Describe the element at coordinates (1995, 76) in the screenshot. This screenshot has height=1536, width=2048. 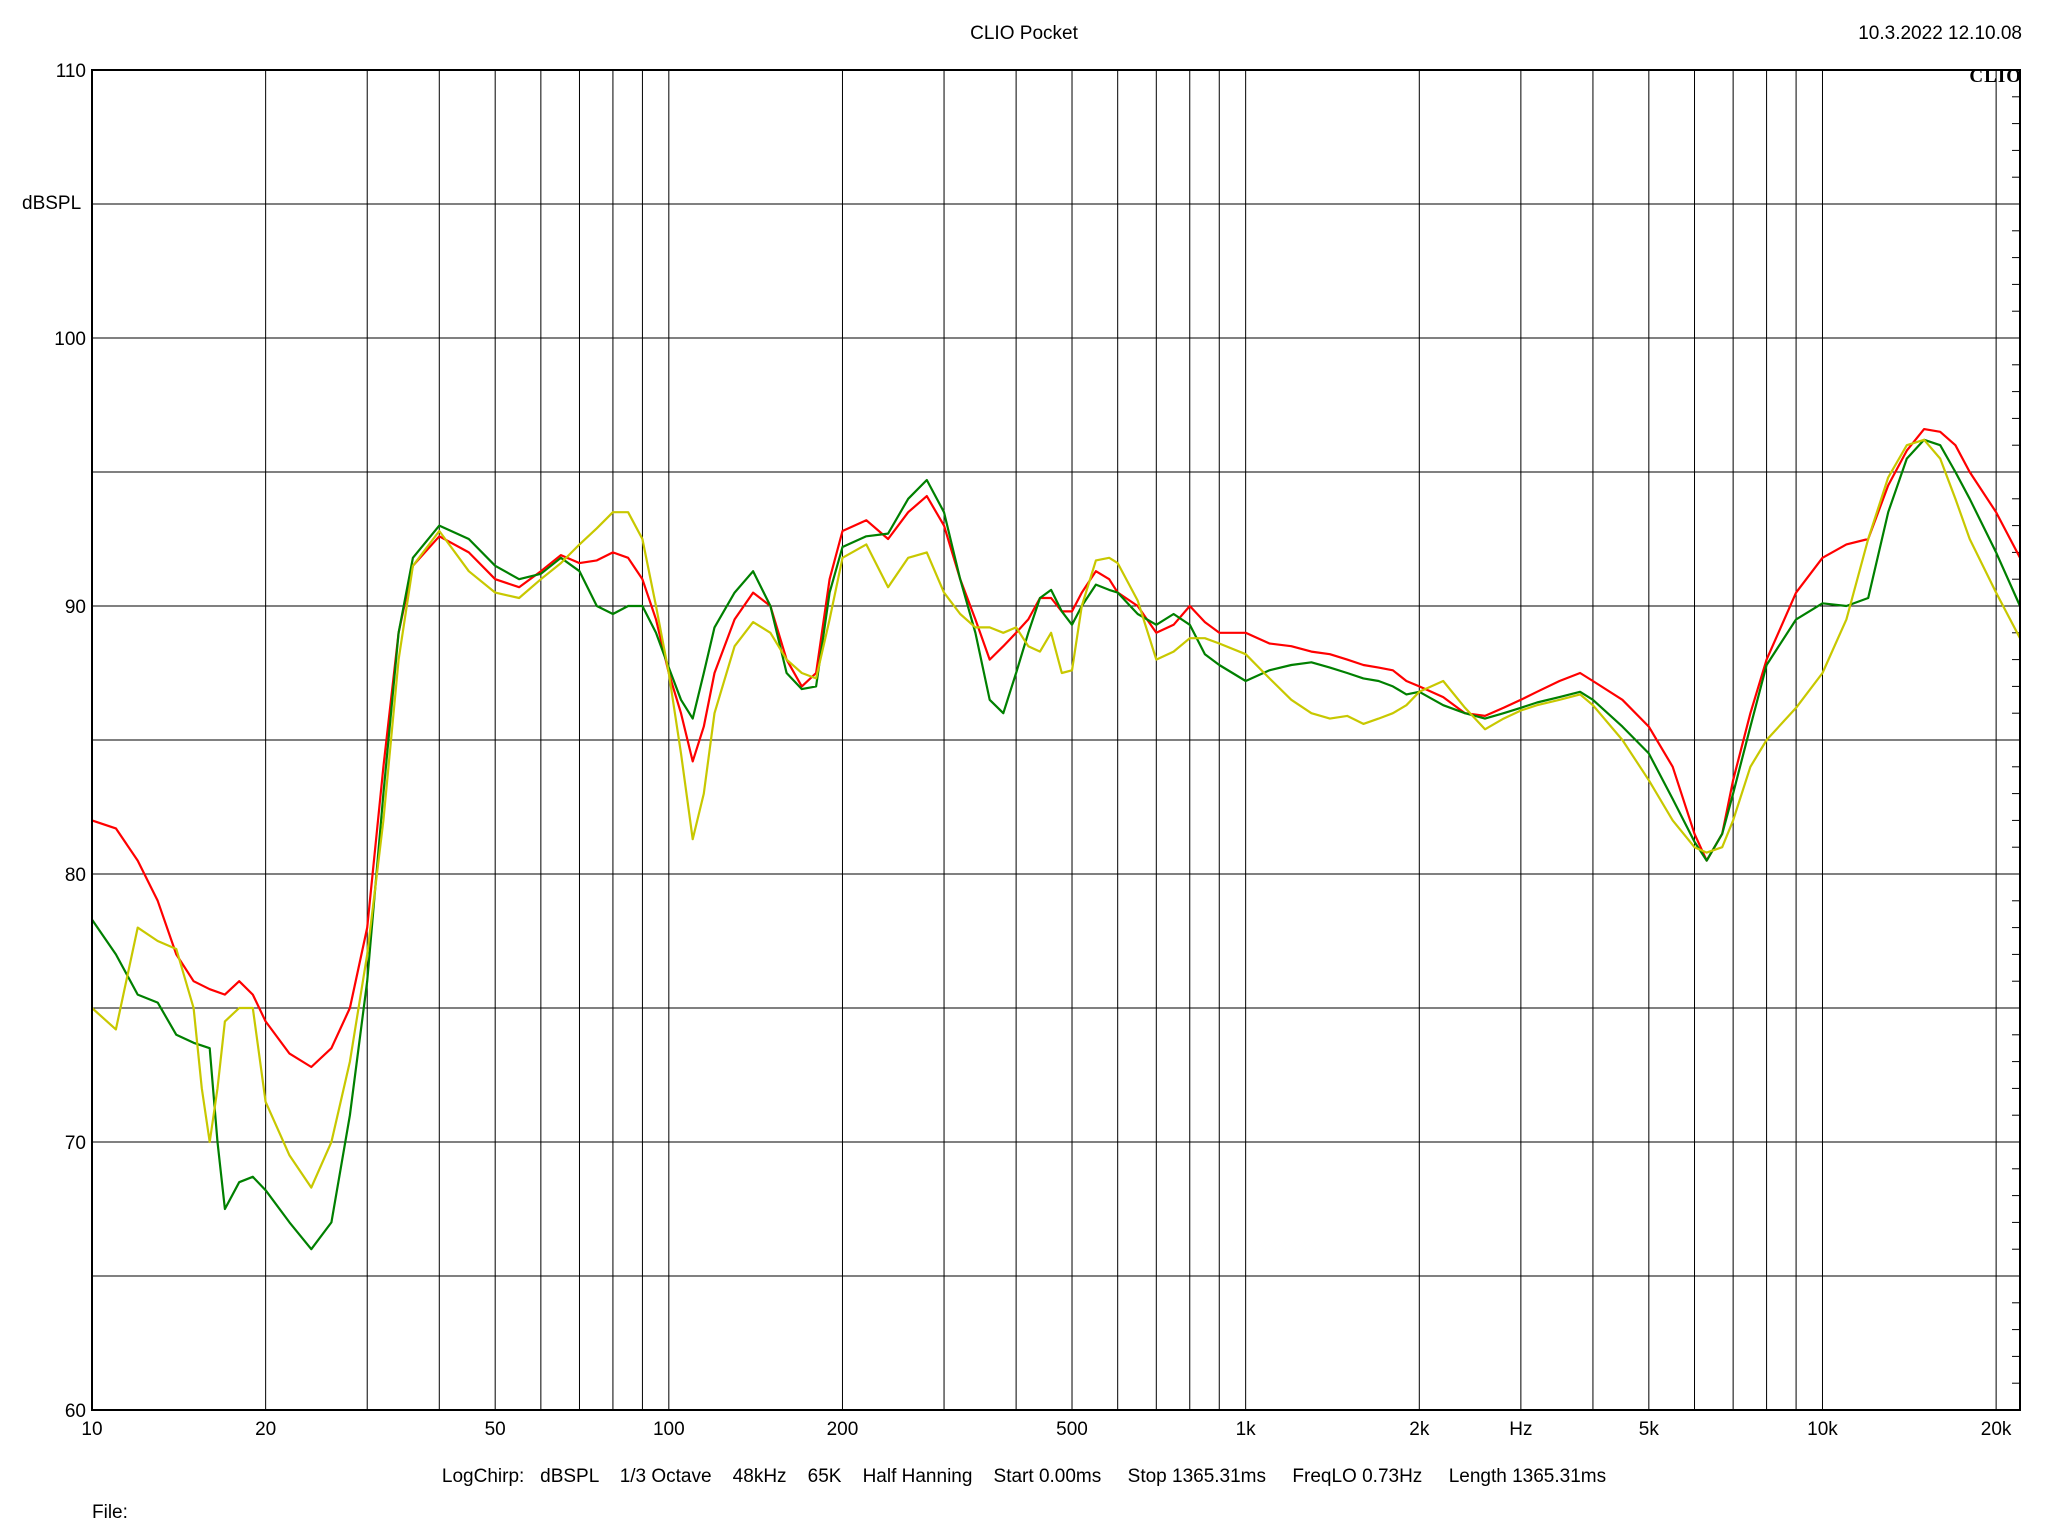
I see `brand-logo: CLIO` at that location.